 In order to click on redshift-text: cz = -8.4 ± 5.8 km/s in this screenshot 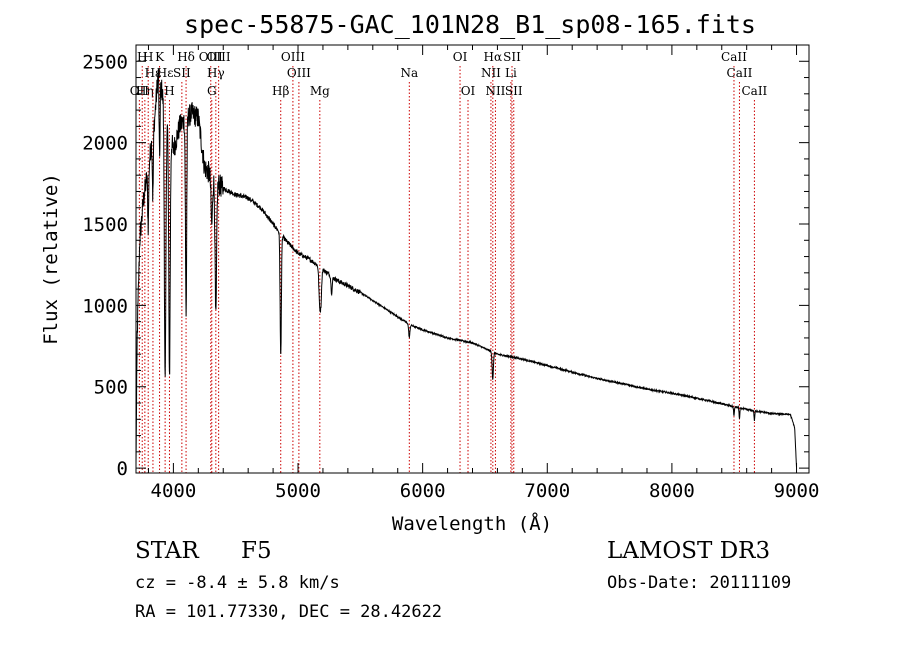, I will do `click(237, 583)`.